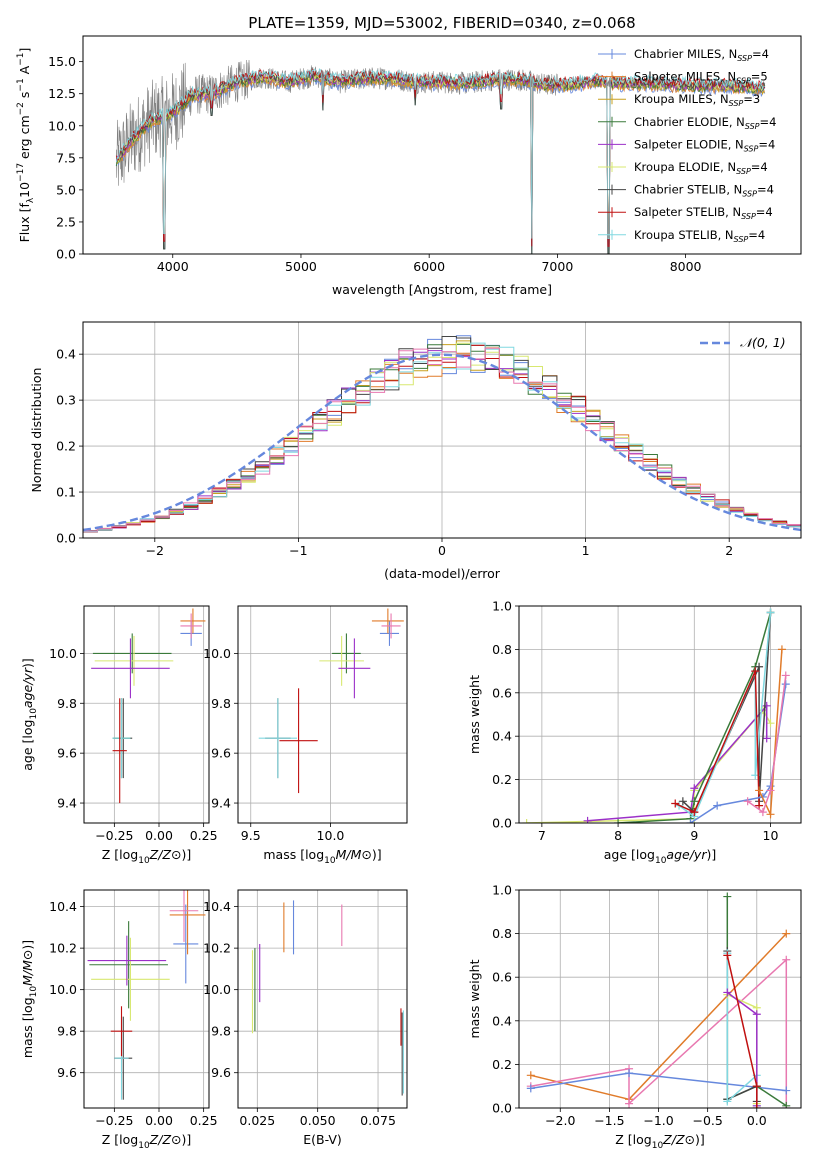 The image size is (819, 1174). I want to click on x-tick-label: 7000, so click(557, 266).